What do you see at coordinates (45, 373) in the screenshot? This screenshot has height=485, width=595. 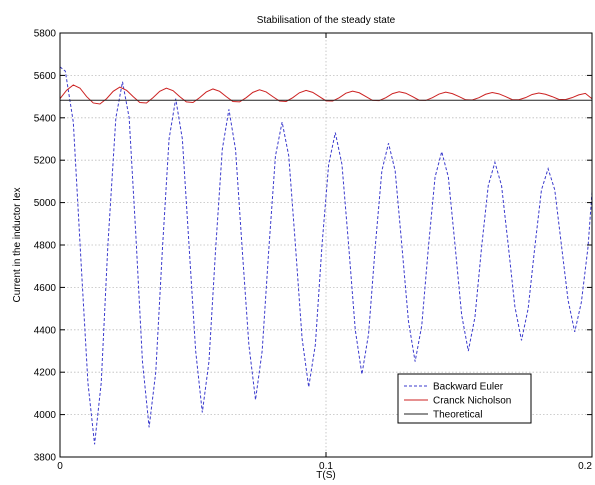 I see `y-tick-label-2: 4200` at bounding box center [45, 373].